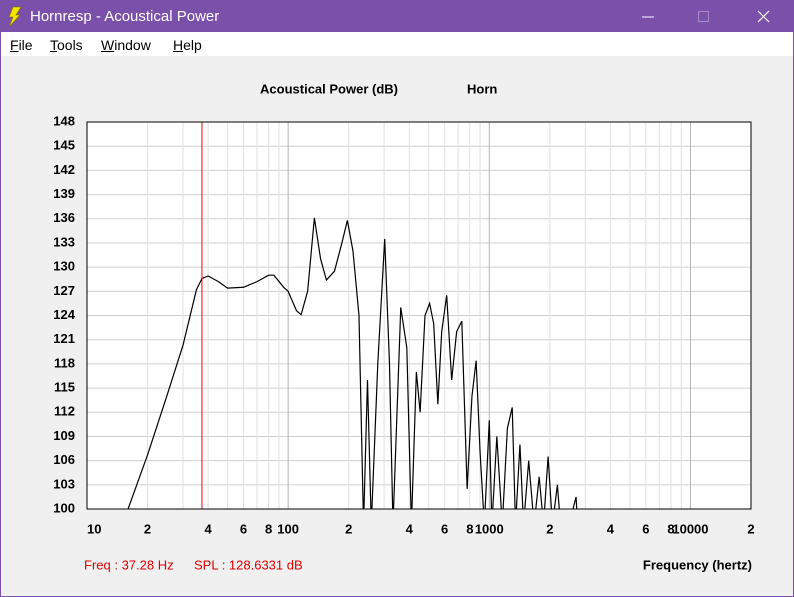 This screenshot has height=597, width=794. I want to click on close-button, so click(763, 16).